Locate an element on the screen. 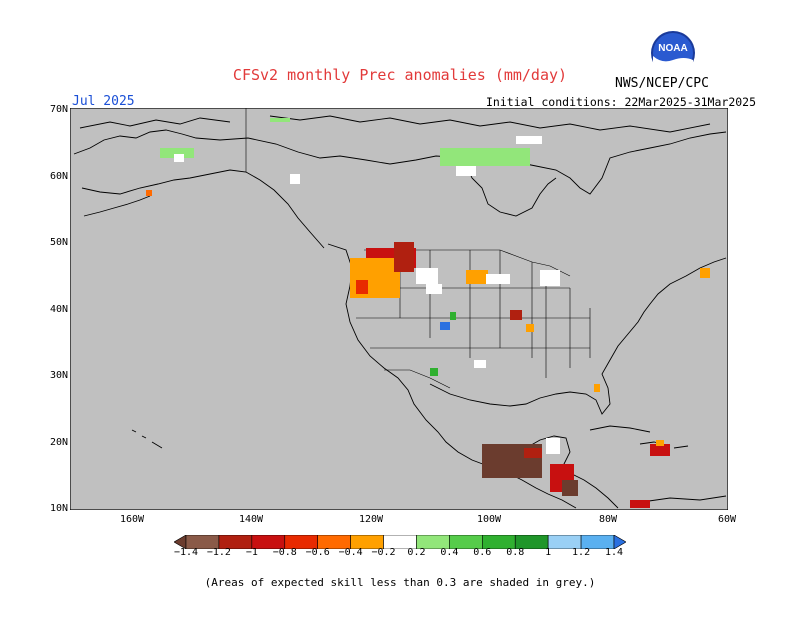  colorbar-tick-label: 0.2 is located at coordinates (416, 552).